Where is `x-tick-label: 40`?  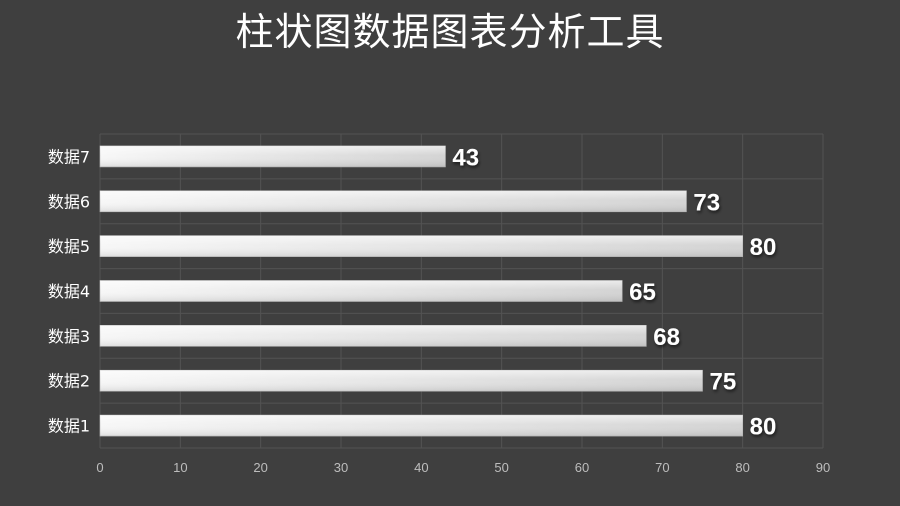 x-tick-label: 40 is located at coordinates (421, 467).